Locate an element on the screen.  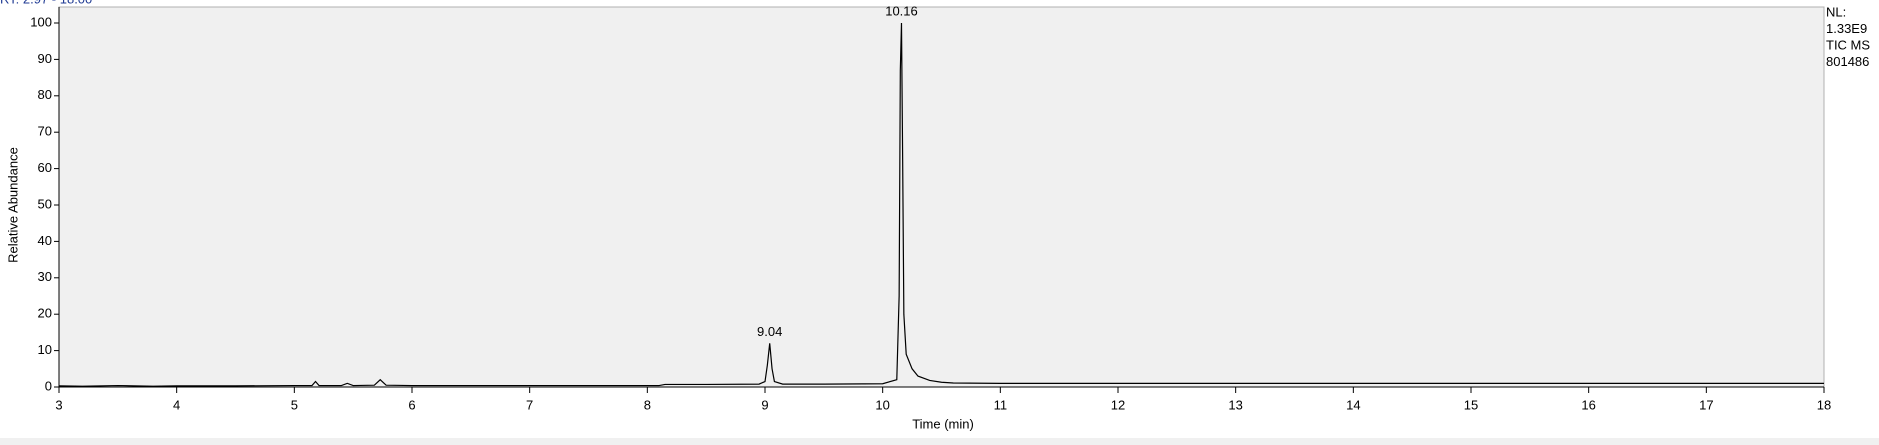
y-axis-title: Relative Abundance is located at coordinates (12, 205).